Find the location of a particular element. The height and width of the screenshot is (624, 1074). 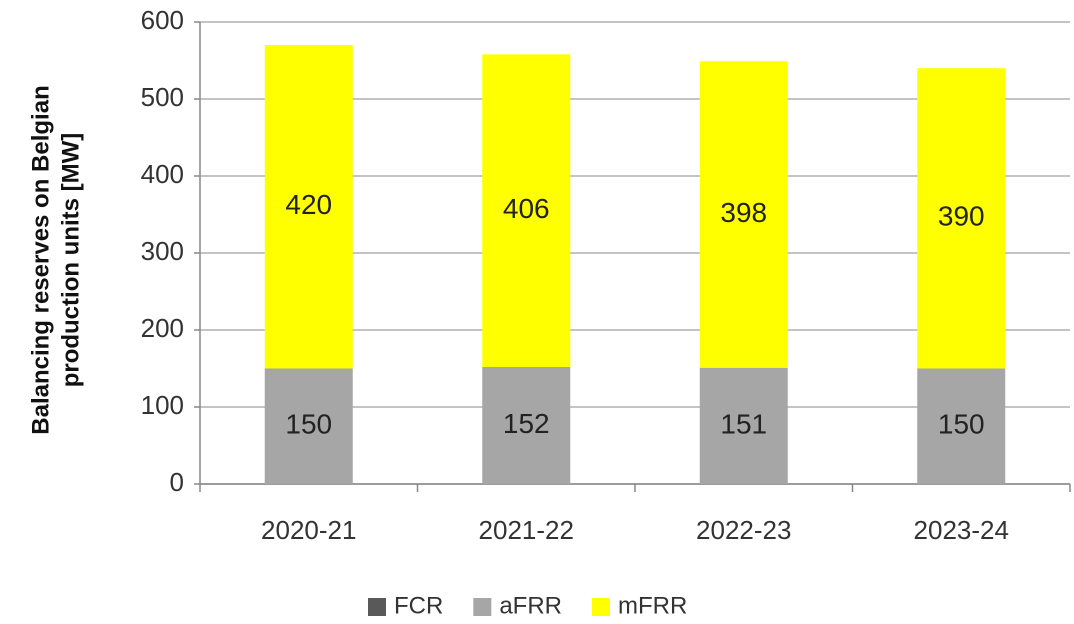

y-tick-label: 200 is located at coordinates (162, 328).